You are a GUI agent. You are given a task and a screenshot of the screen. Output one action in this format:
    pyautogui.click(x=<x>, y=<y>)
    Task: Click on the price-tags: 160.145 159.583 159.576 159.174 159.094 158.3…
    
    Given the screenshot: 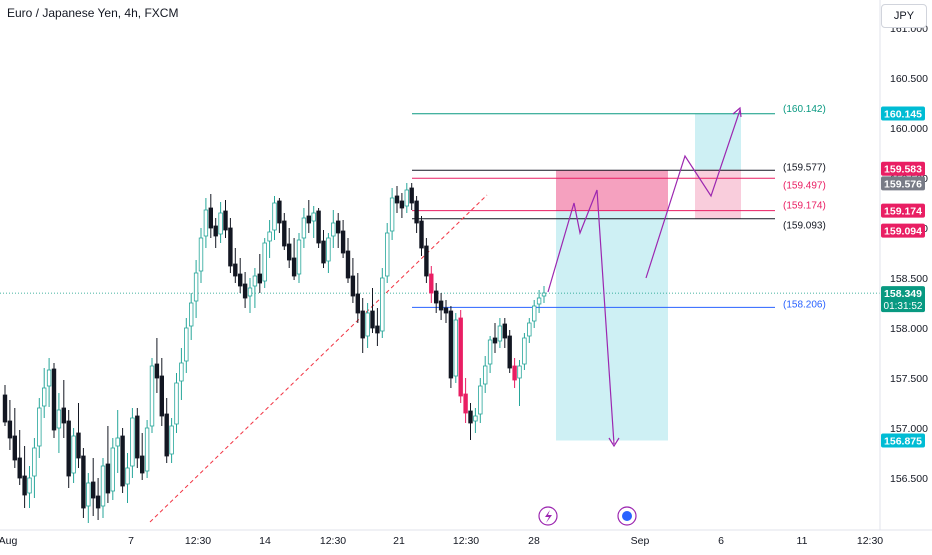 What is the action you would take?
    pyautogui.click(x=903, y=277)
    